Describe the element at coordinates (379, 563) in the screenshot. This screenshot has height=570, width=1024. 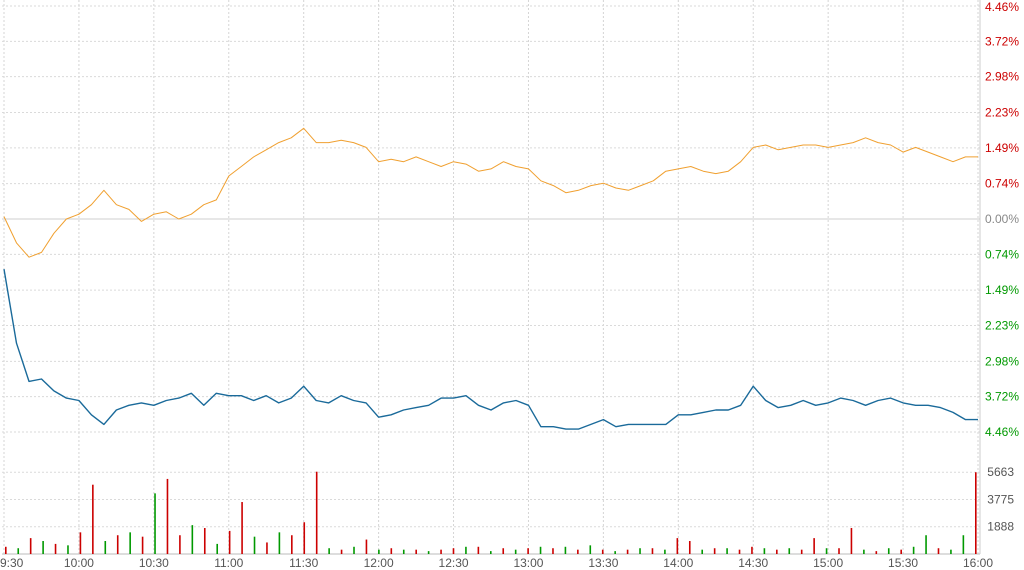
I see `x-tick-label: 12:00` at that location.